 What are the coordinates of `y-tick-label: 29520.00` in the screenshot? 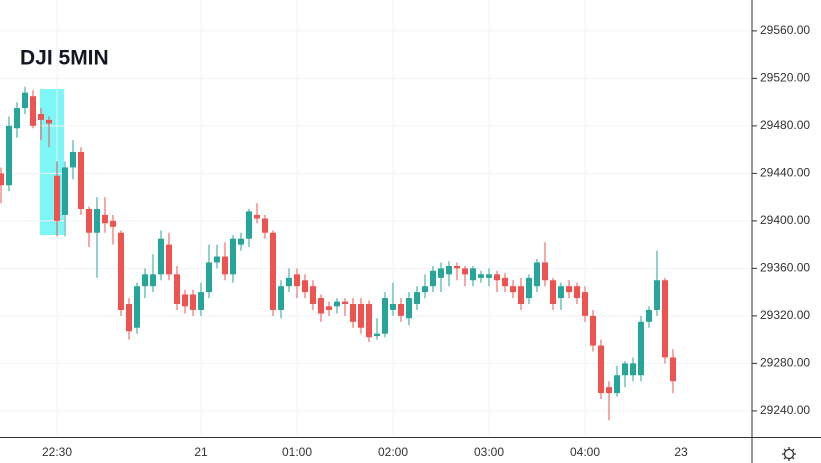 It's located at (785, 78).